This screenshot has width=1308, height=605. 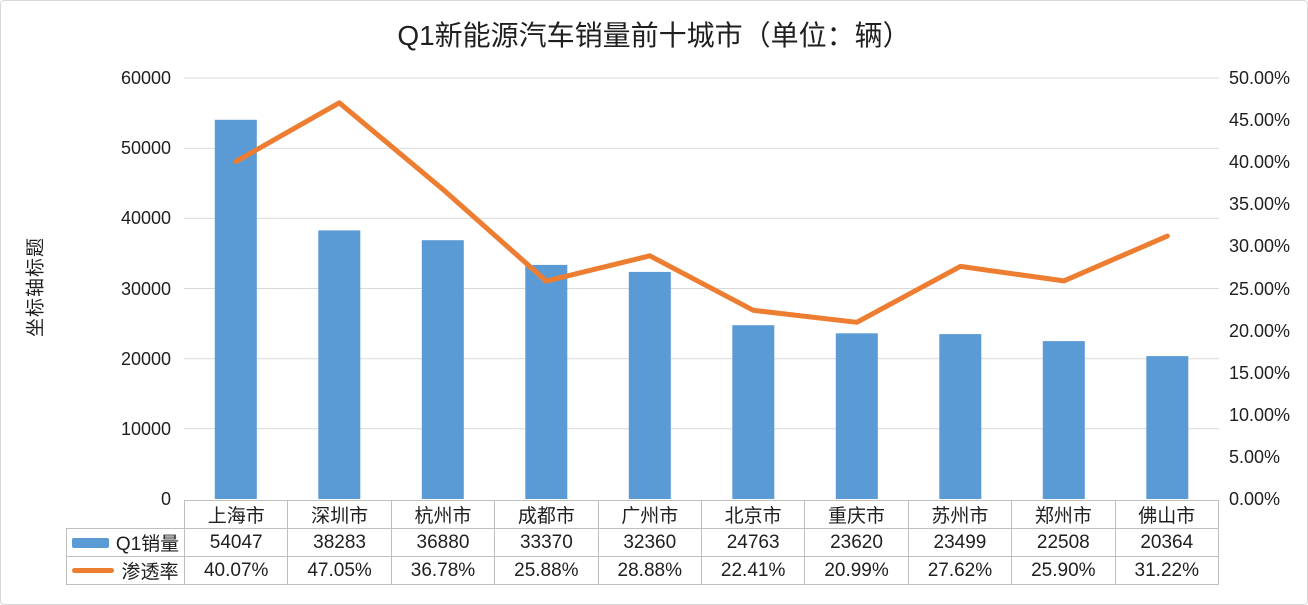 What do you see at coordinates (1063, 542) in the screenshot?
I see `sales-value-cell: 22508` at bounding box center [1063, 542].